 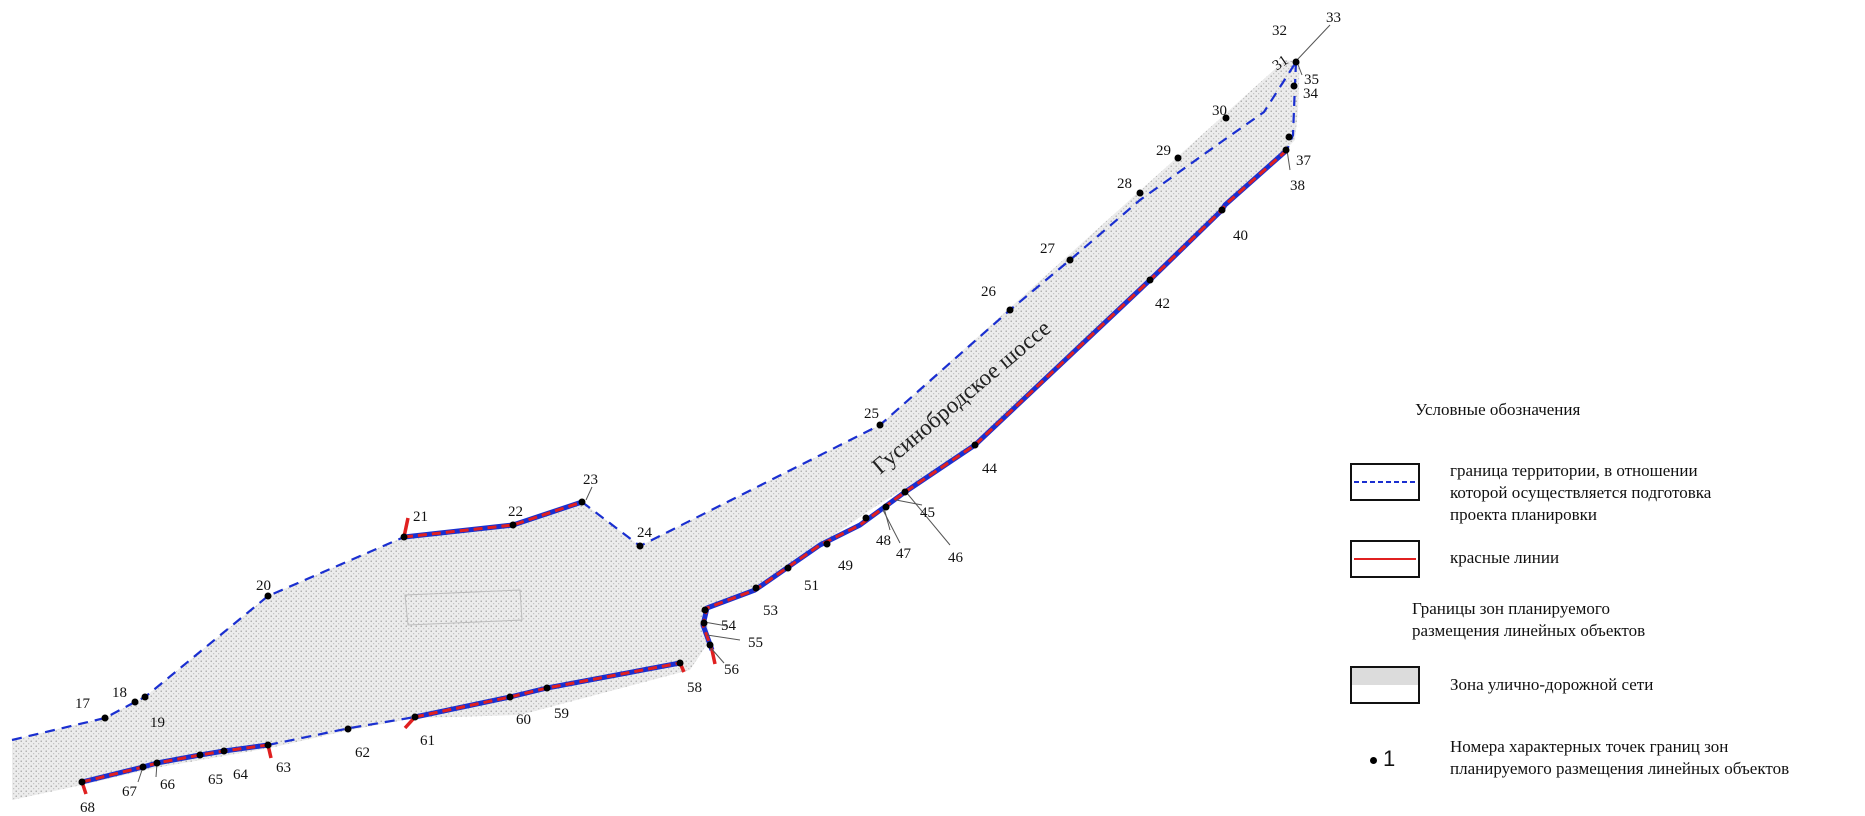 What do you see at coordinates (1385, 559) in the screenshot?
I see `legend-swatch-red-lines` at bounding box center [1385, 559].